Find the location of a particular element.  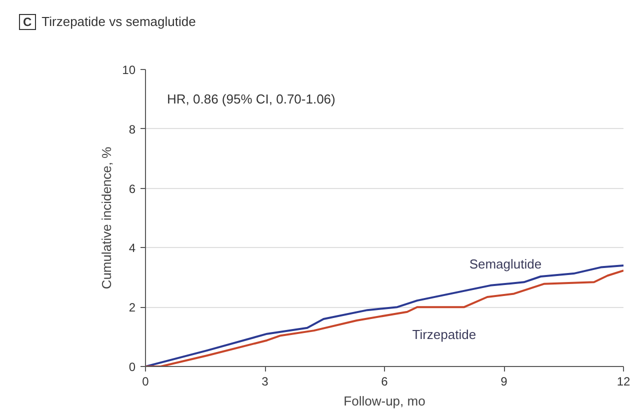

x-tick-label: 9 is located at coordinates (504, 381).